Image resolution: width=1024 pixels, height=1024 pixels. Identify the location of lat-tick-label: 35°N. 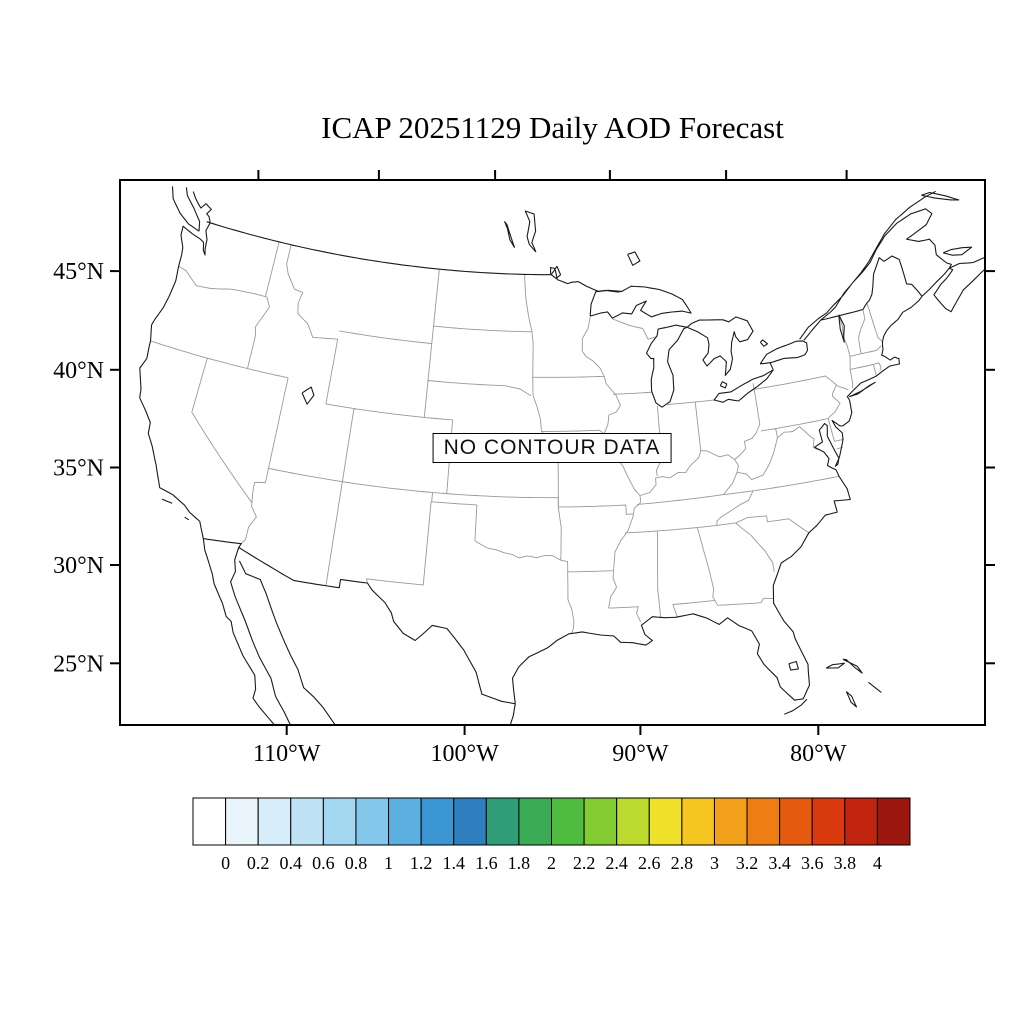
(78, 469).